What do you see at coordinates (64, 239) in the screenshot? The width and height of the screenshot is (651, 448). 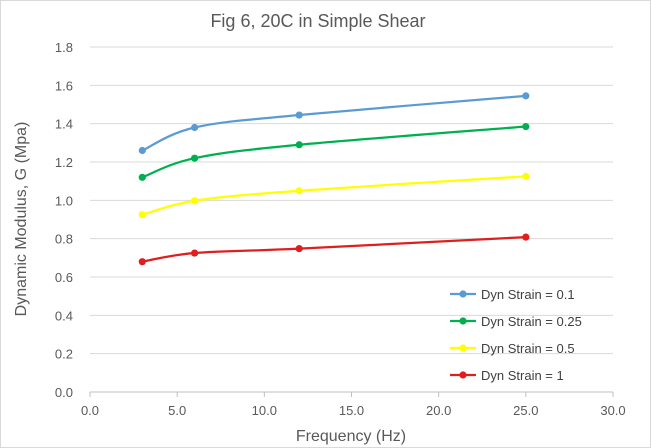 I see `y-tick-label: 0.8` at bounding box center [64, 239].